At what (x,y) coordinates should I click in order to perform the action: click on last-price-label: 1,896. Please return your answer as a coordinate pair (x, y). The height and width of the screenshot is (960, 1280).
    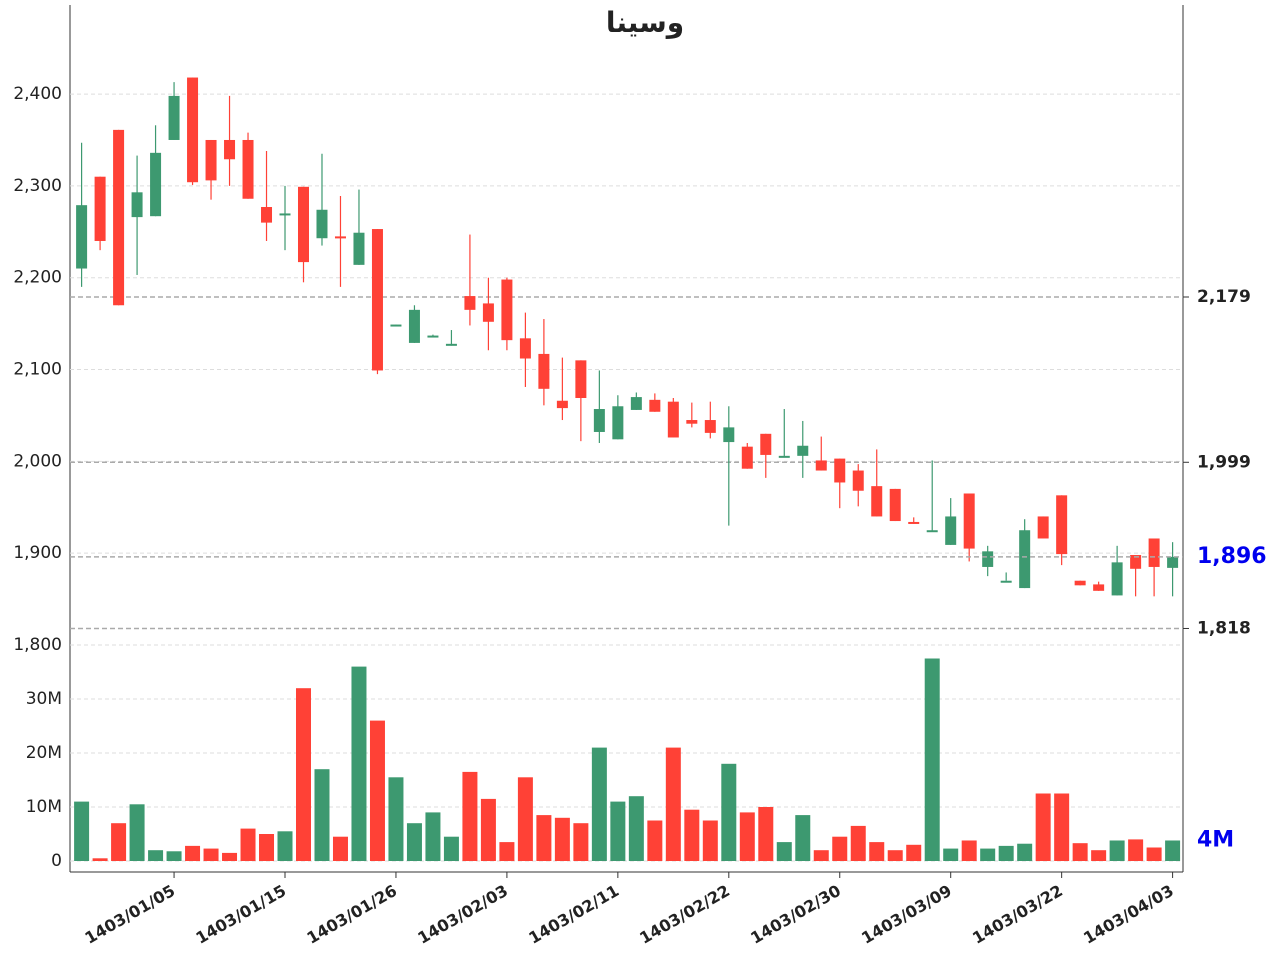
    Looking at the image, I should click on (1232, 556).